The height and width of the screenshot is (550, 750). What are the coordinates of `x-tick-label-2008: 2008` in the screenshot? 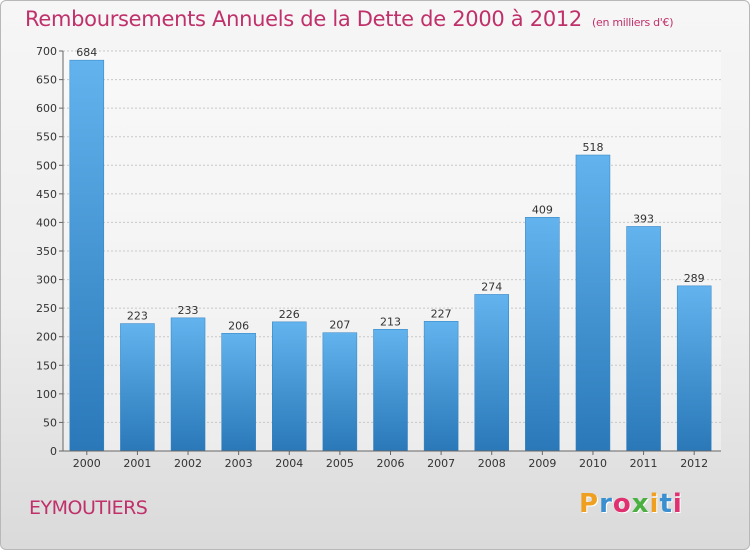 It's located at (492, 463).